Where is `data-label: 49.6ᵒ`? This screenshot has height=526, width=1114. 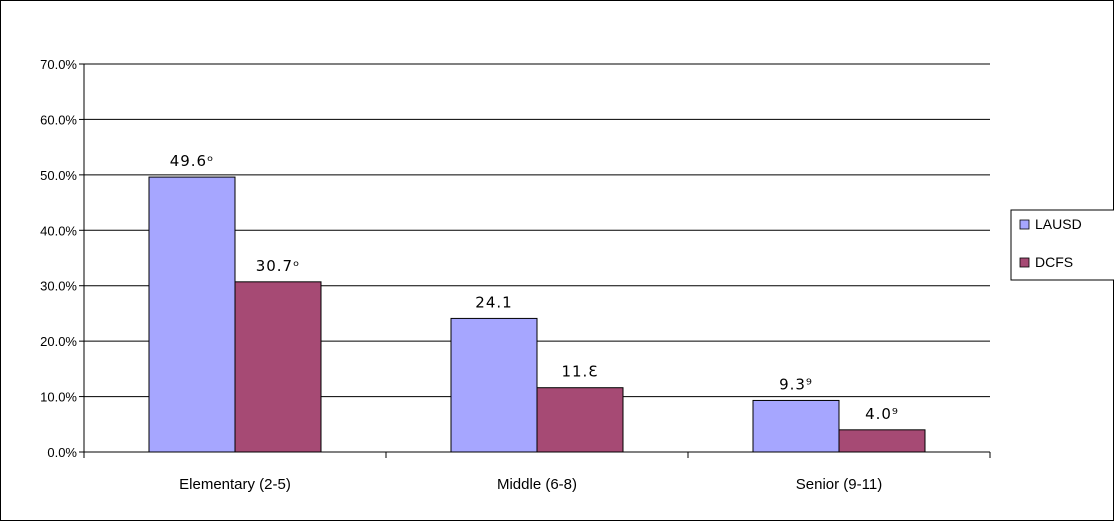 data-label: 49.6ᵒ is located at coordinates (192, 161).